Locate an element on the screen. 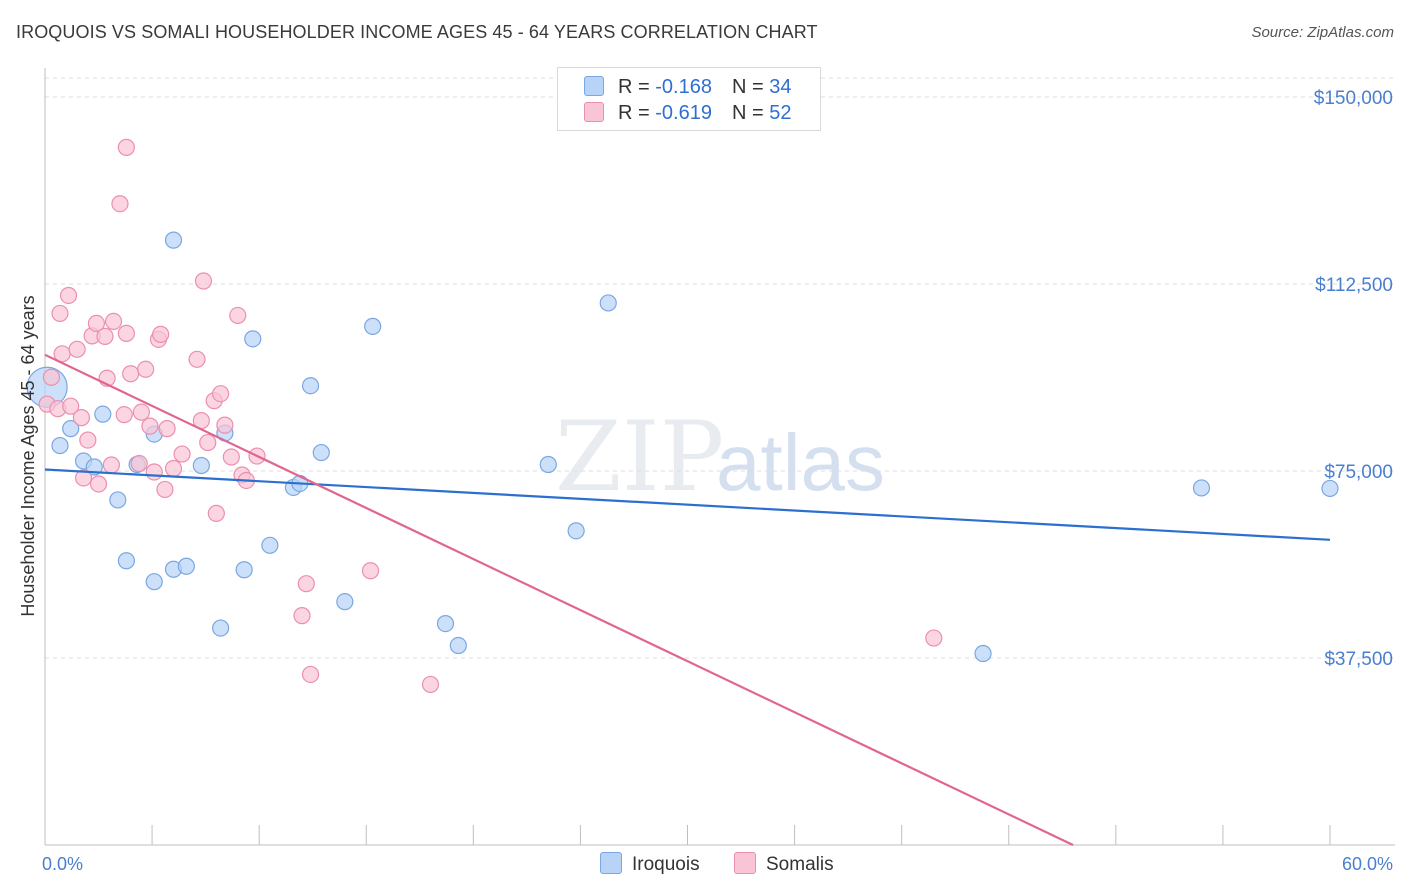 This screenshot has height=892, width=1406. legend-row-iroquois: R = -0.168 N = 34 is located at coordinates (687, 88).